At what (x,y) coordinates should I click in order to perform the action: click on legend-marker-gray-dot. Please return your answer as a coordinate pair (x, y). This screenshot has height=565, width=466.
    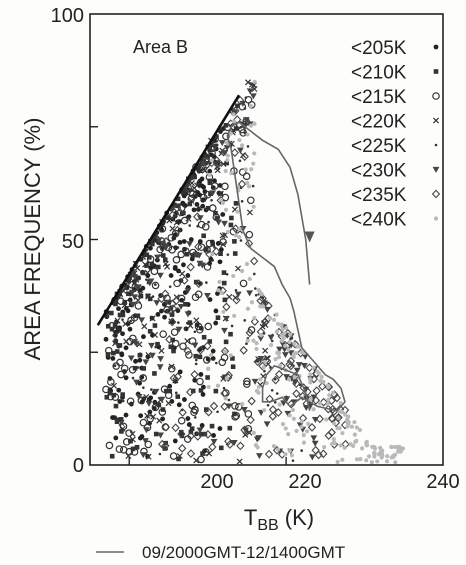
    Looking at the image, I should click on (436, 218).